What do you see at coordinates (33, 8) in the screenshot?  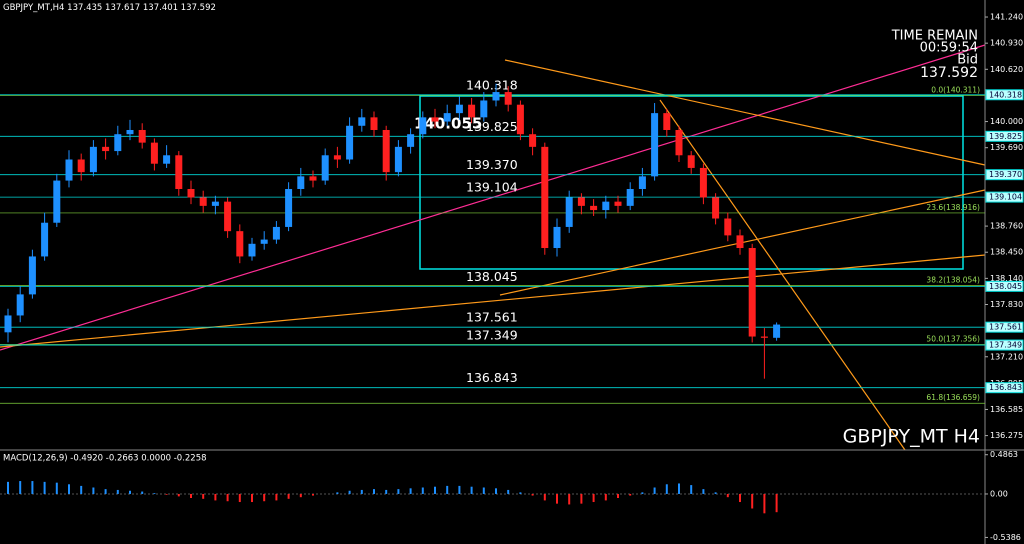 I see `symbol: GBPJPY_MT,H4` at bounding box center [33, 8].